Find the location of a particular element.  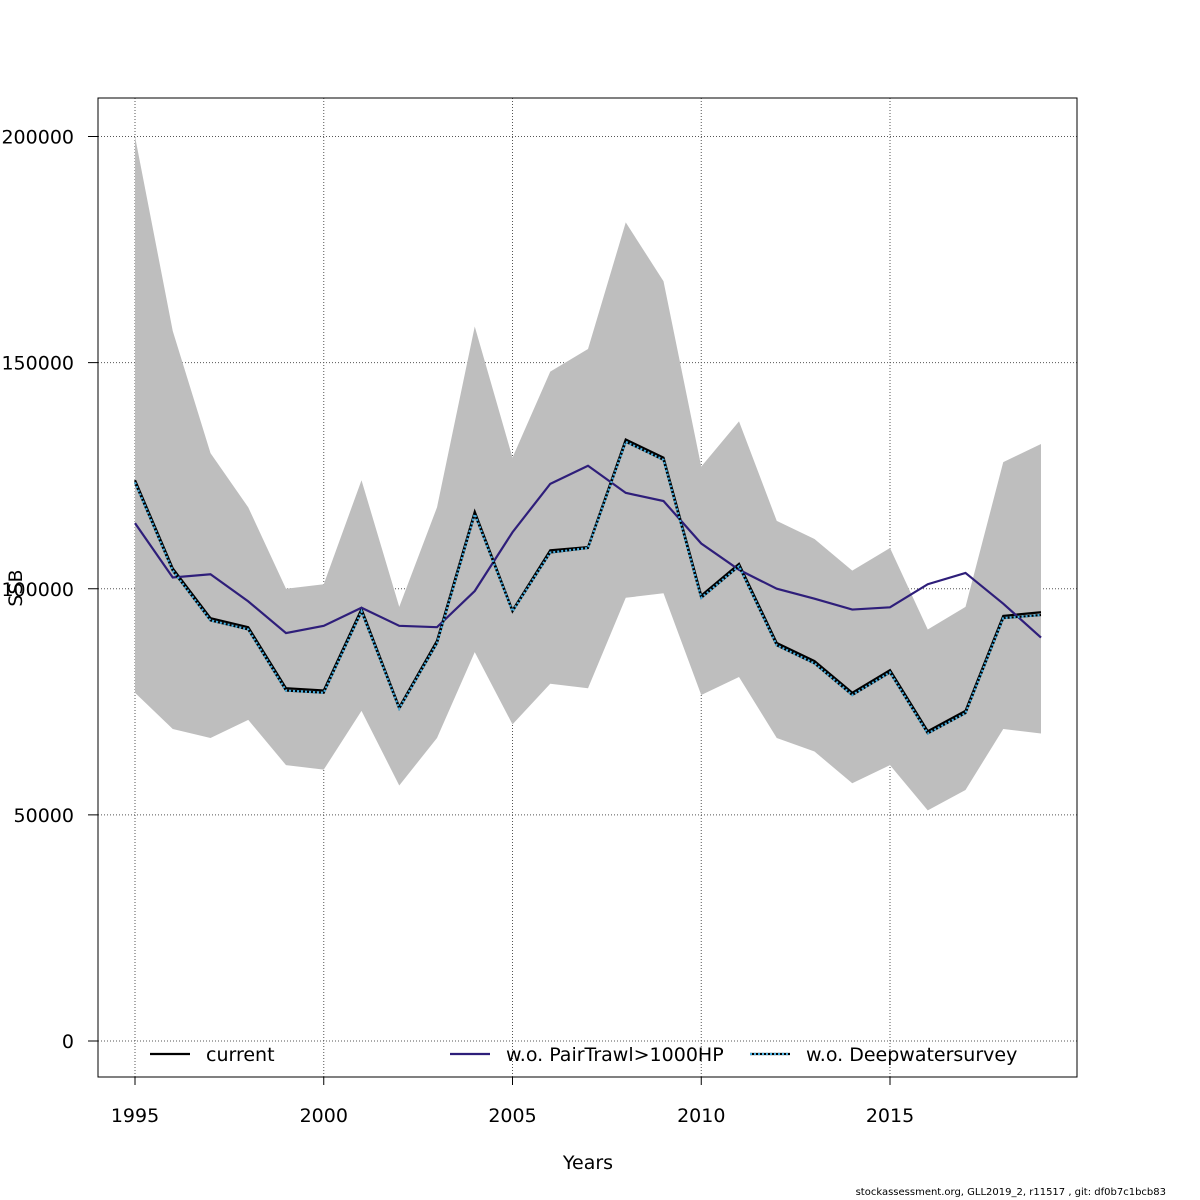

y-tick-label-100000: 100000 is located at coordinates (37, 590).